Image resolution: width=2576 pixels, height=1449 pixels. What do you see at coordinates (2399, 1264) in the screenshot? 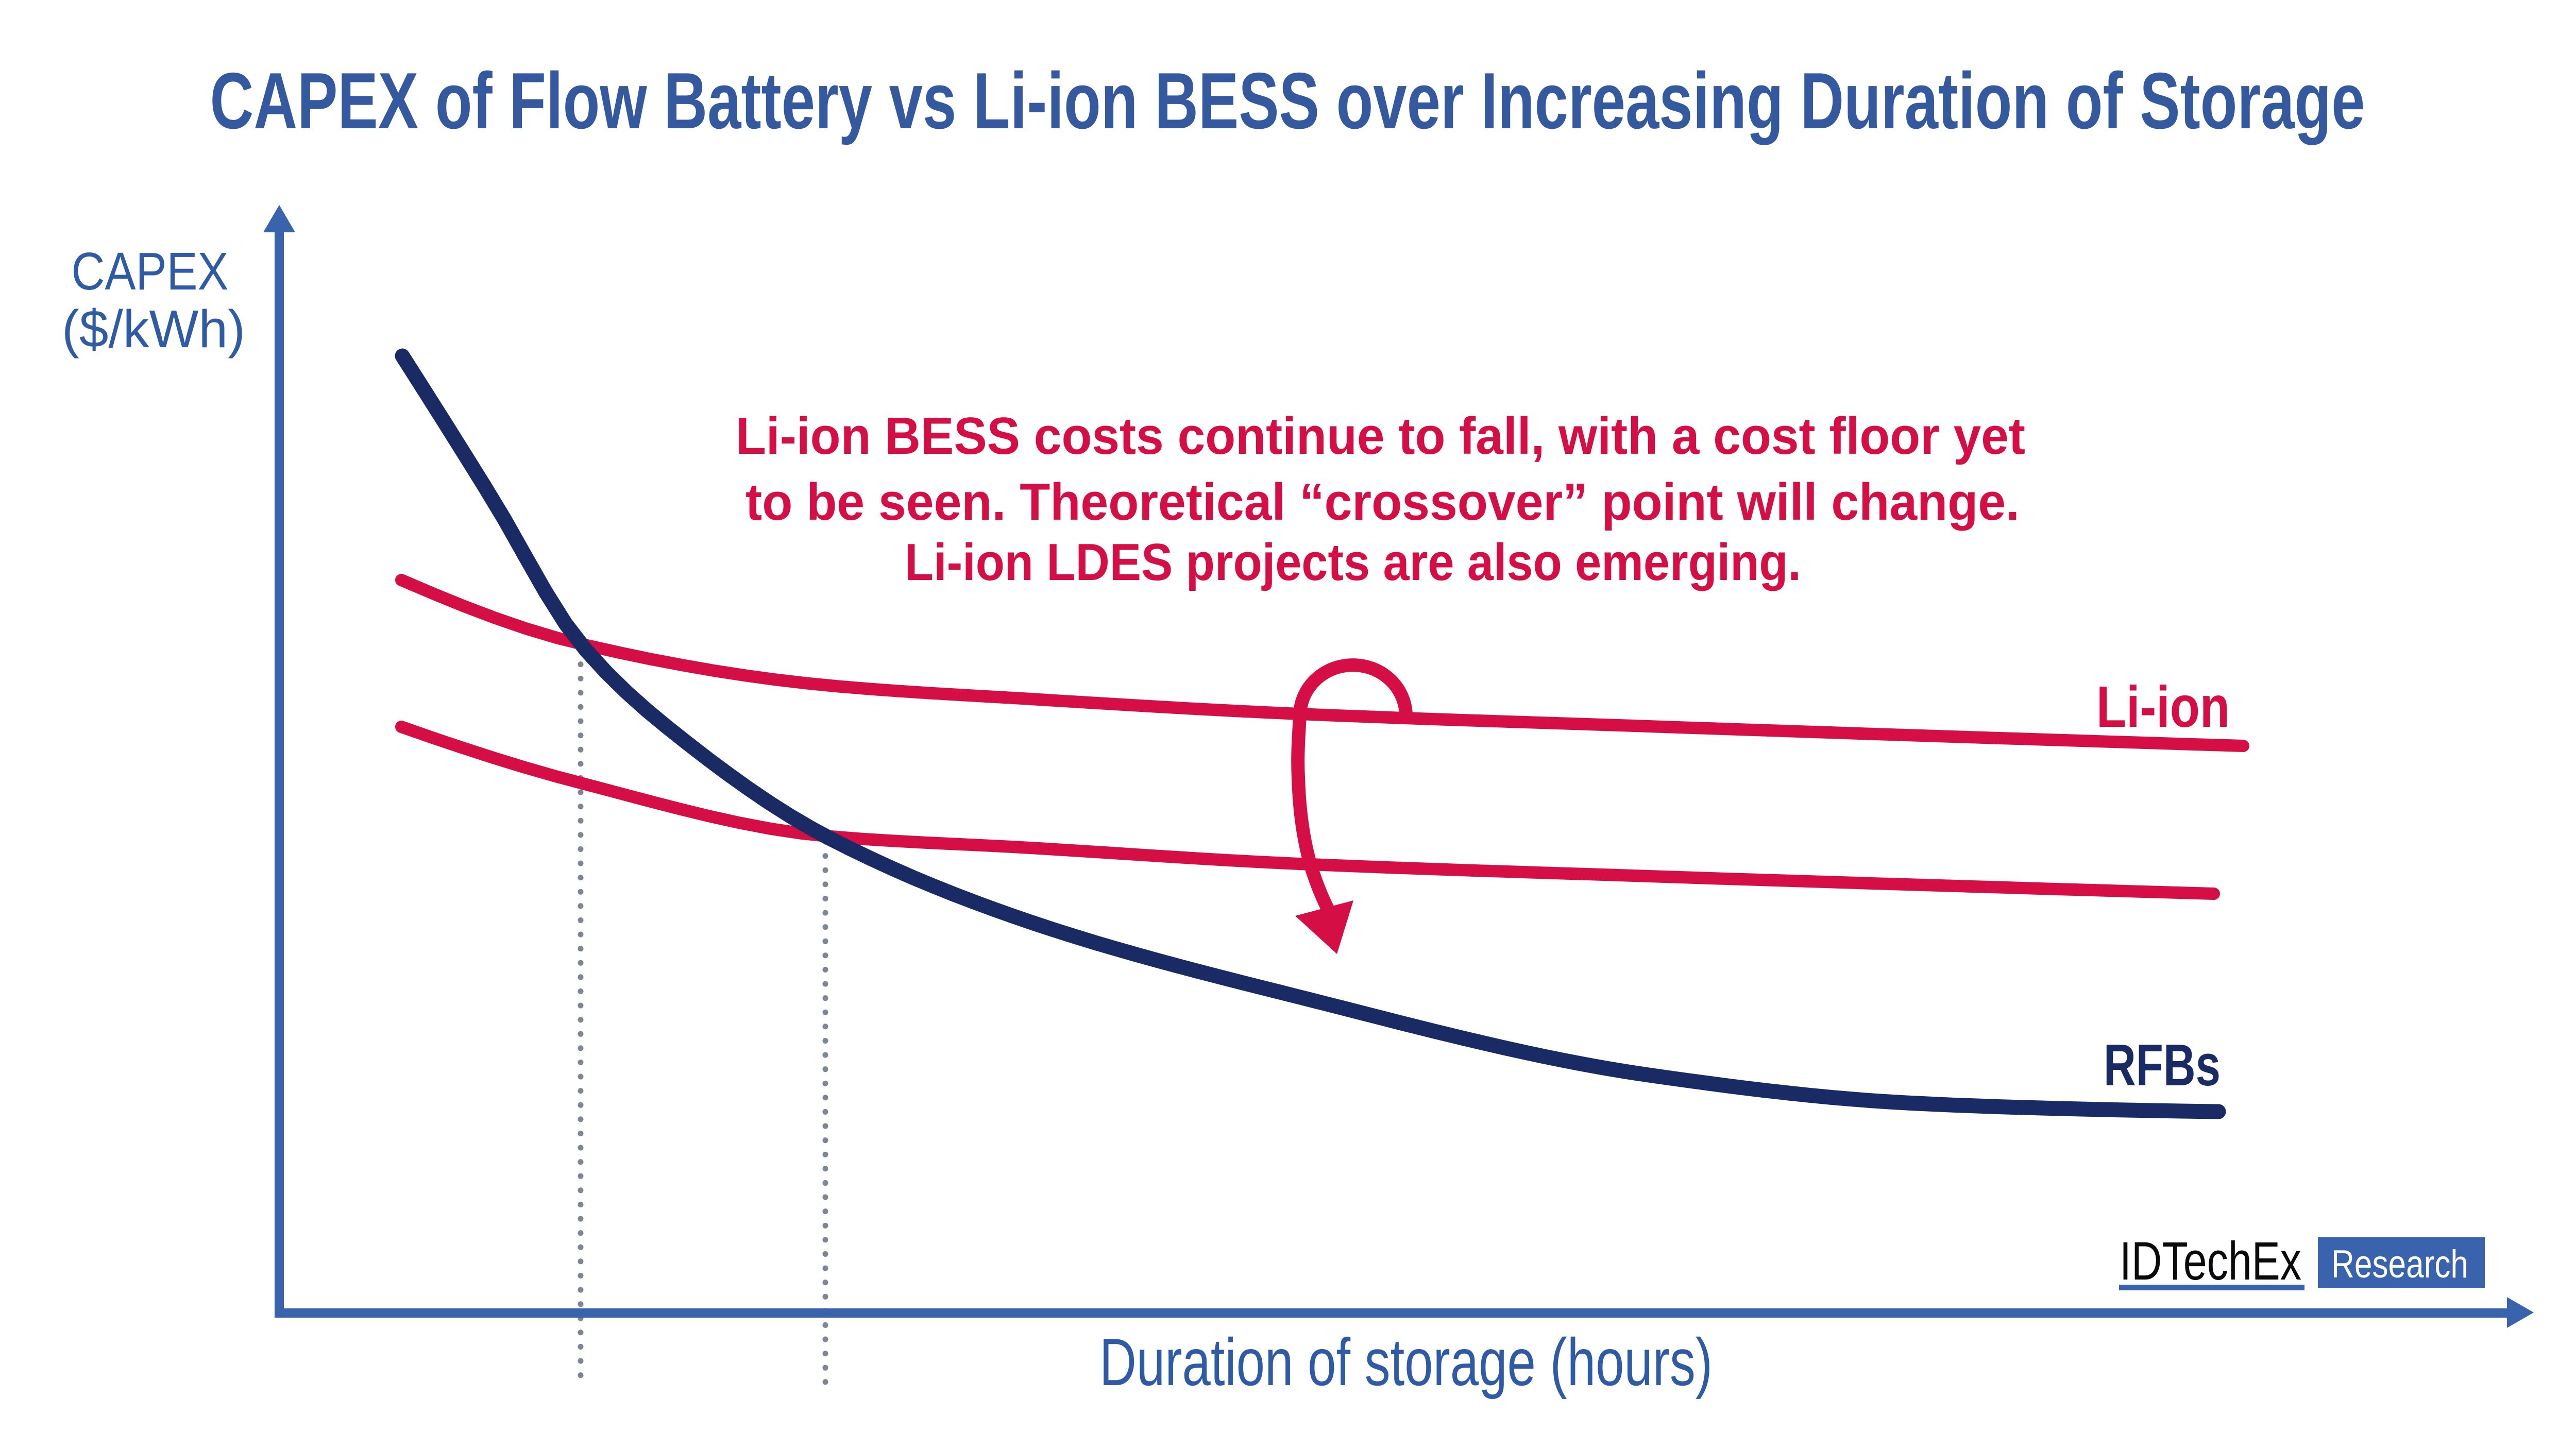
I see `svg-text: Research` at bounding box center [2399, 1264].